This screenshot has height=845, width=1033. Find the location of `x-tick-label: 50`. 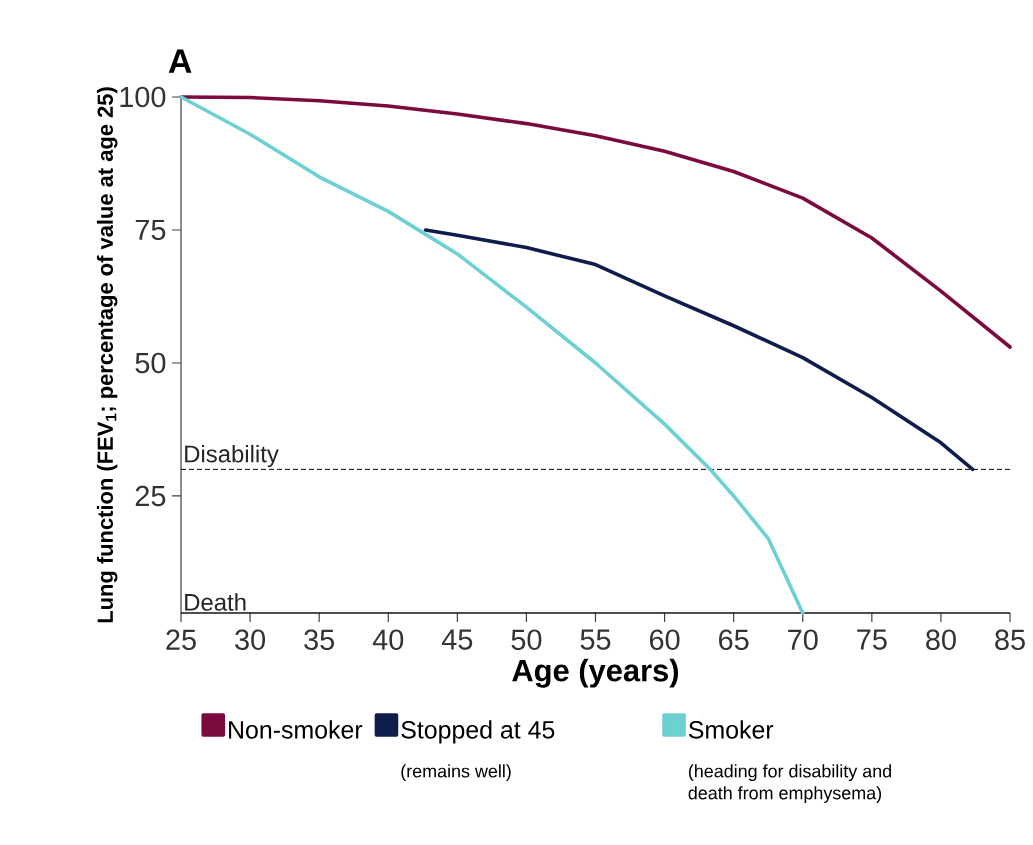

x-tick-label: 50 is located at coordinates (526, 639).